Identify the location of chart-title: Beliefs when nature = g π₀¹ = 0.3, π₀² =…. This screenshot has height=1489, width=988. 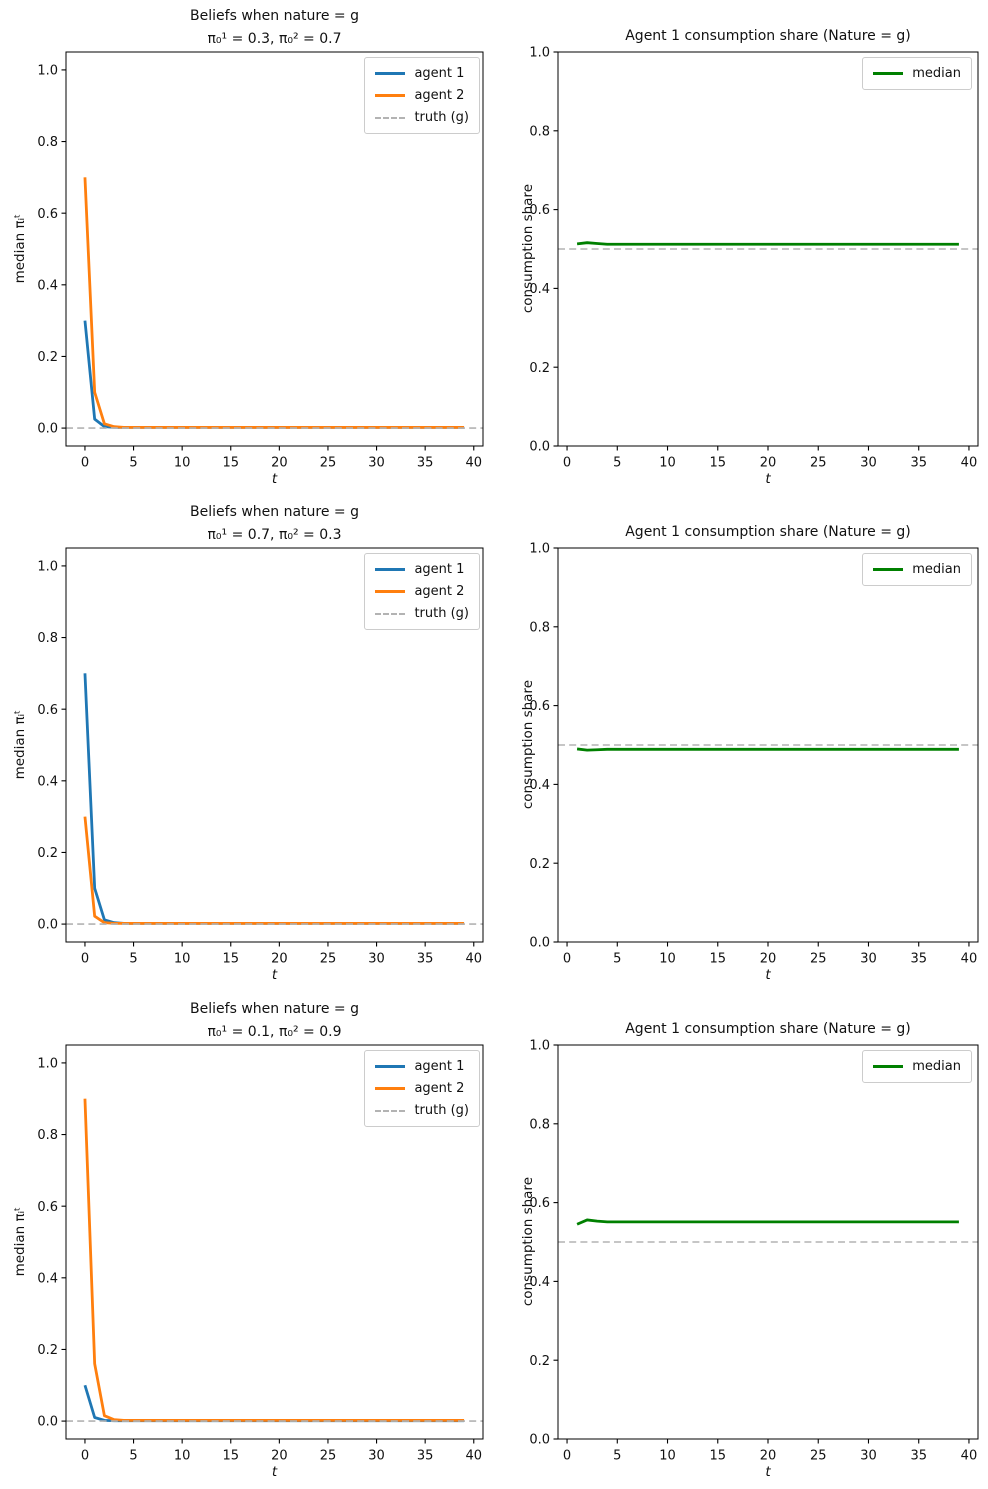
(274, 28).